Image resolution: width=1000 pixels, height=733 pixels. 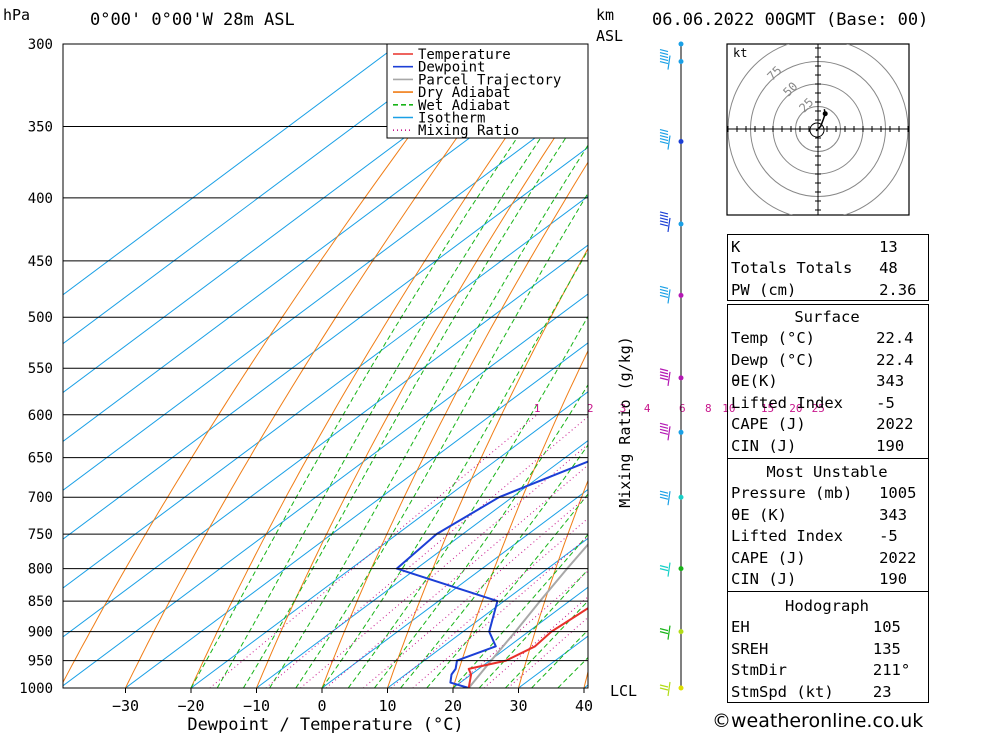 I want to click on index-value: 135, so click(x=886, y=648).